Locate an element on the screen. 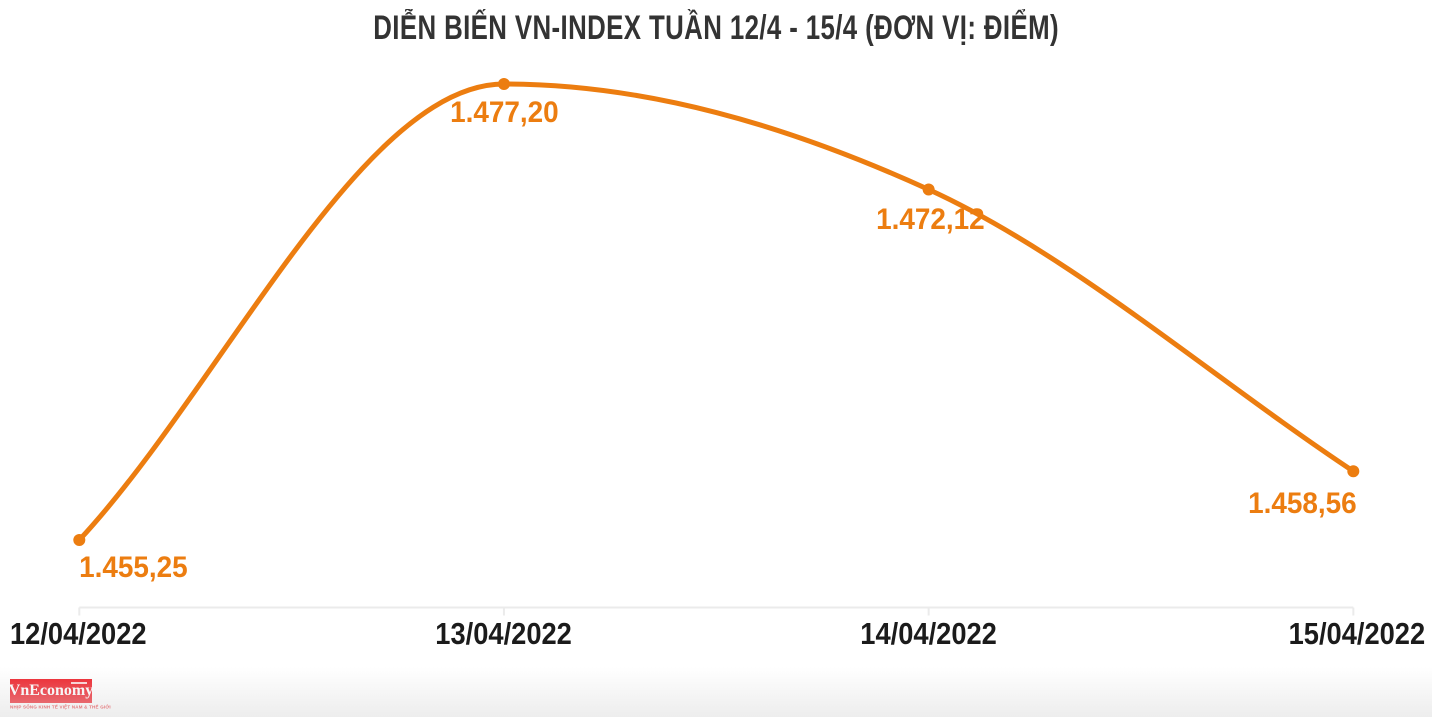  data-label-text: 1.477,20 is located at coordinates (504, 112).